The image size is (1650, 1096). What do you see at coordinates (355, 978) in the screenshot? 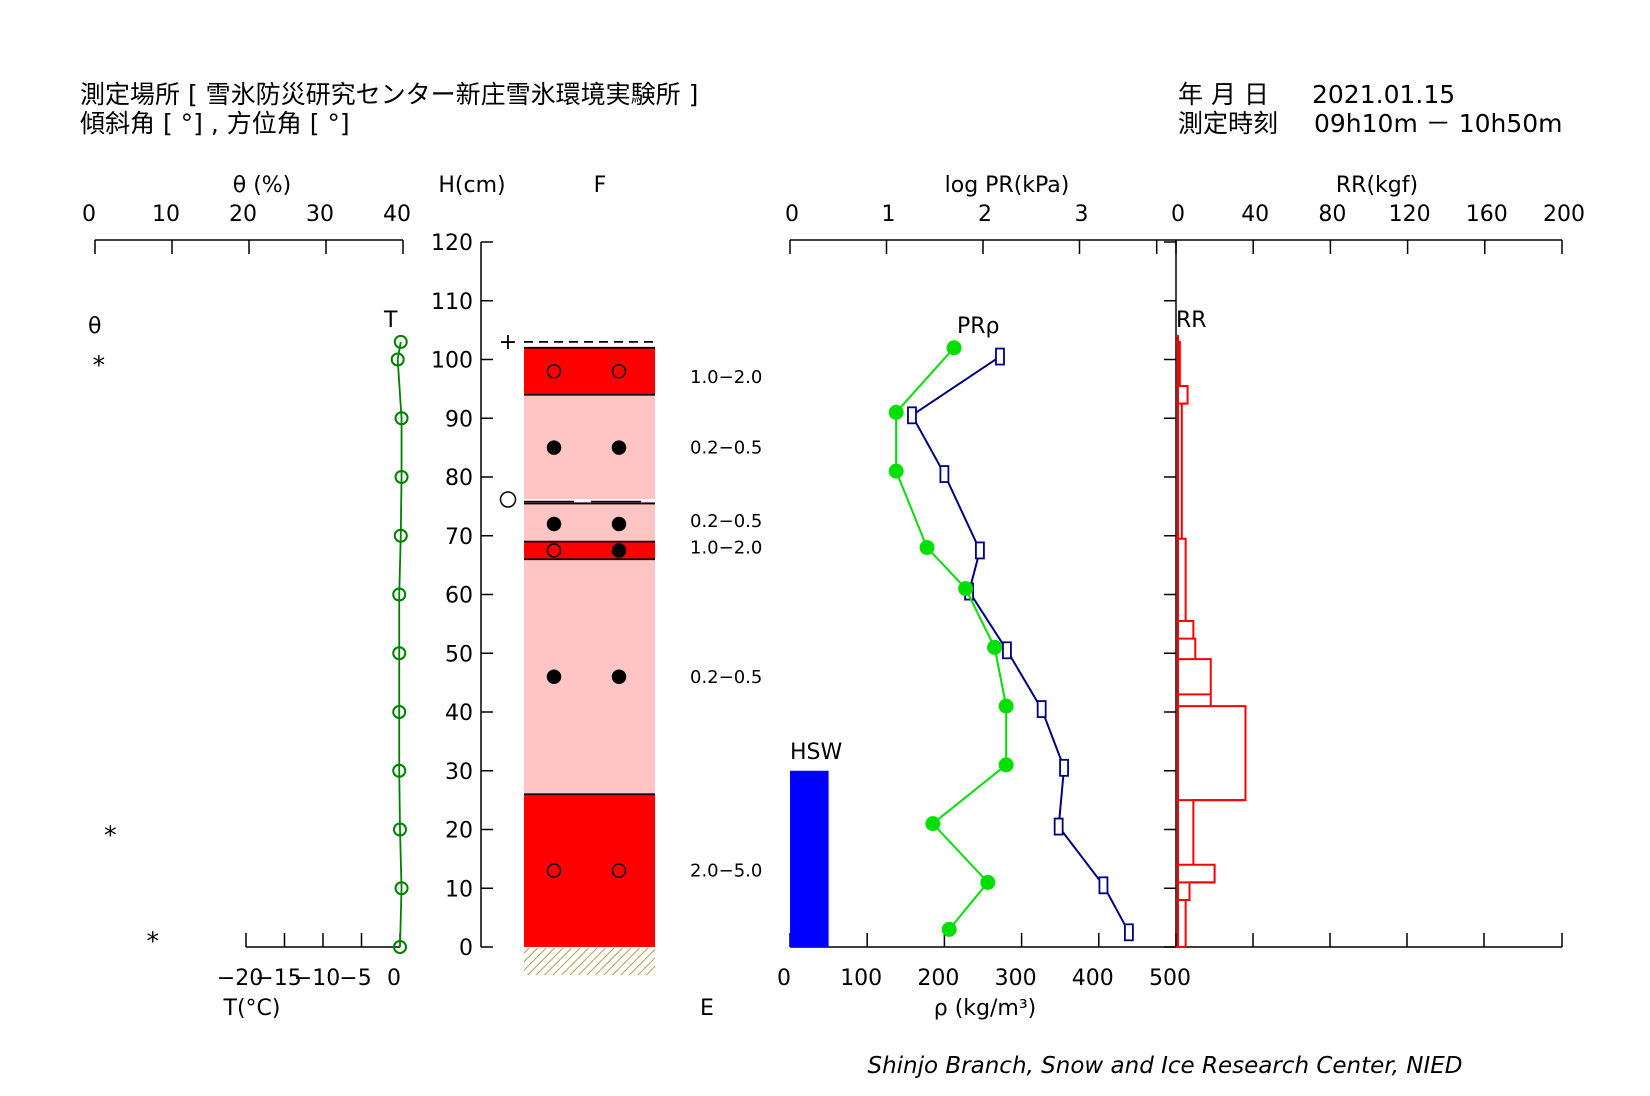
I see `temperature-tick-label: −5` at bounding box center [355, 978].